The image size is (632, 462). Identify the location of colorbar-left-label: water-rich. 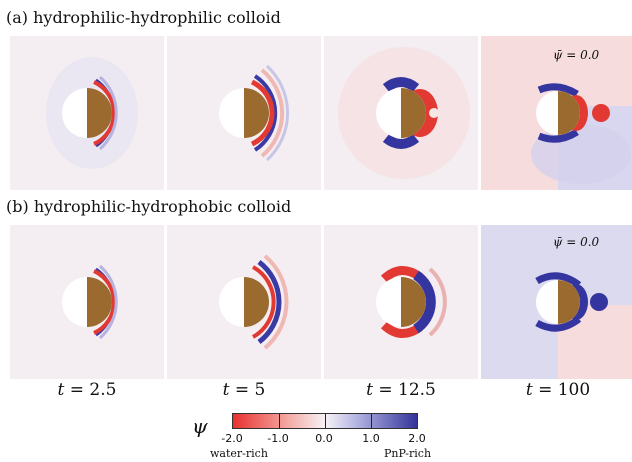
(239, 453).